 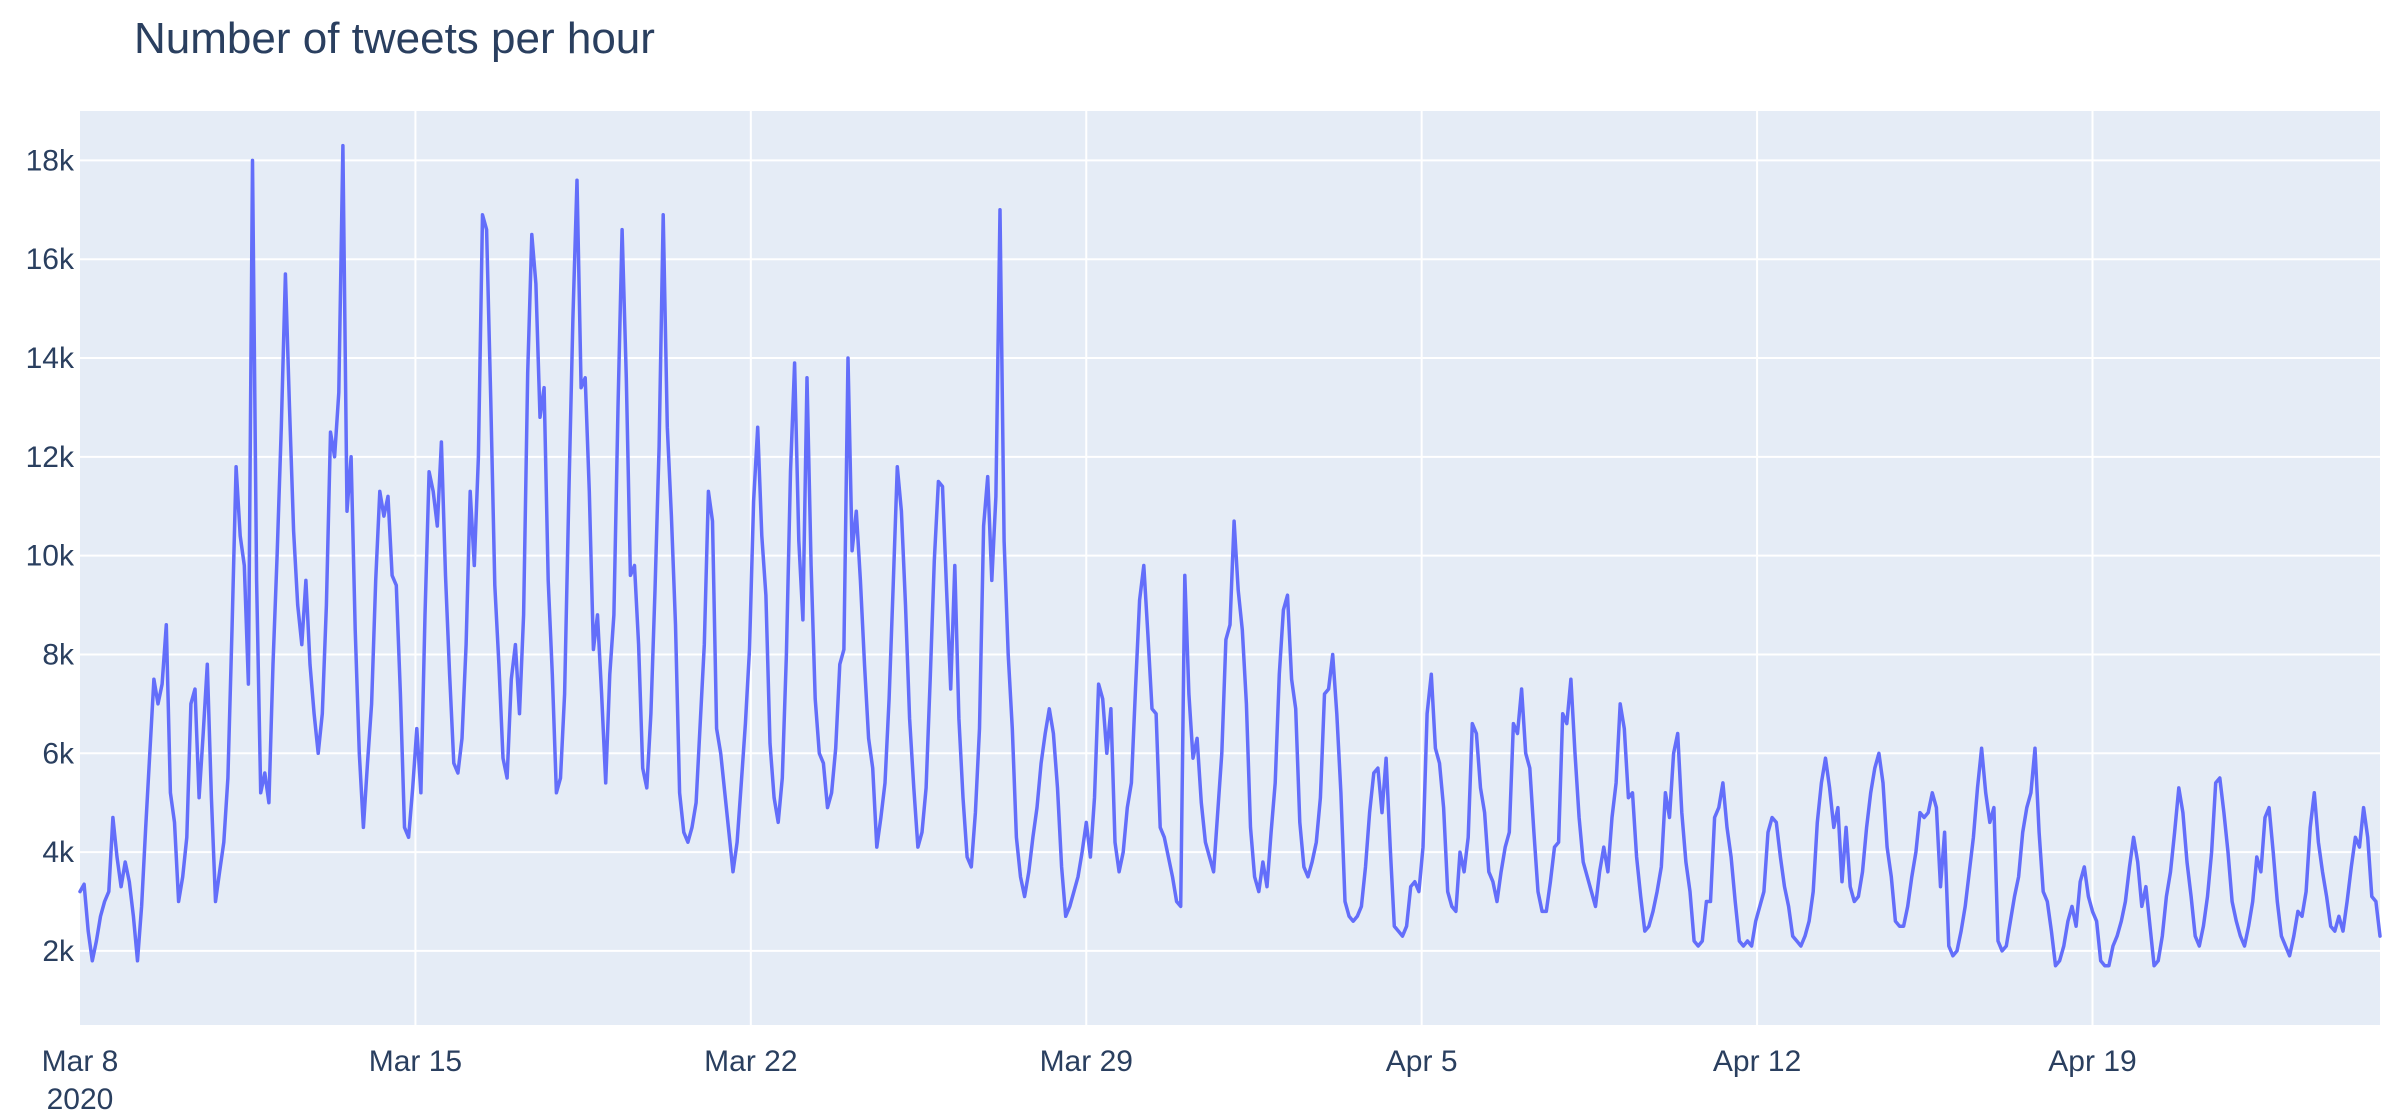 What do you see at coordinates (1757, 1061) in the screenshot?
I see `x-tick-label: Apr 12` at bounding box center [1757, 1061].